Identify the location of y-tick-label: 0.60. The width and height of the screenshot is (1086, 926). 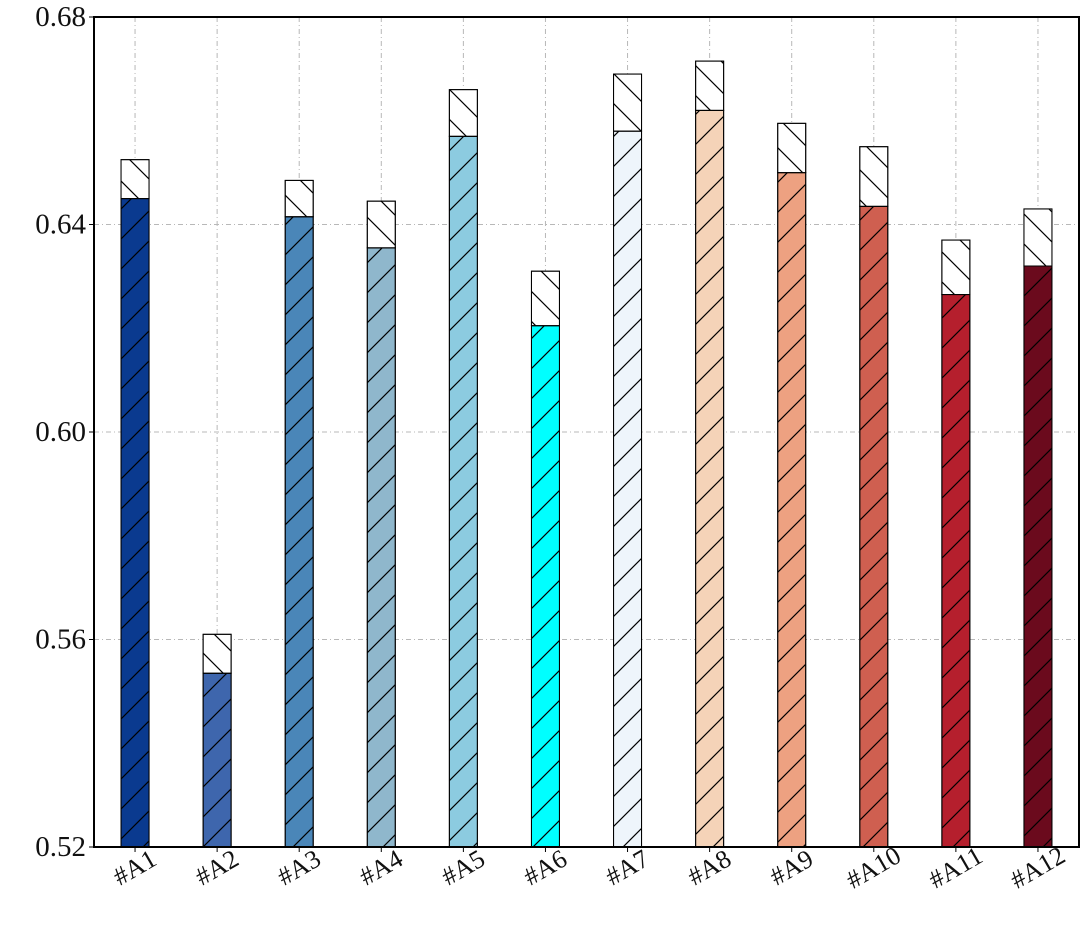
(60, 432).